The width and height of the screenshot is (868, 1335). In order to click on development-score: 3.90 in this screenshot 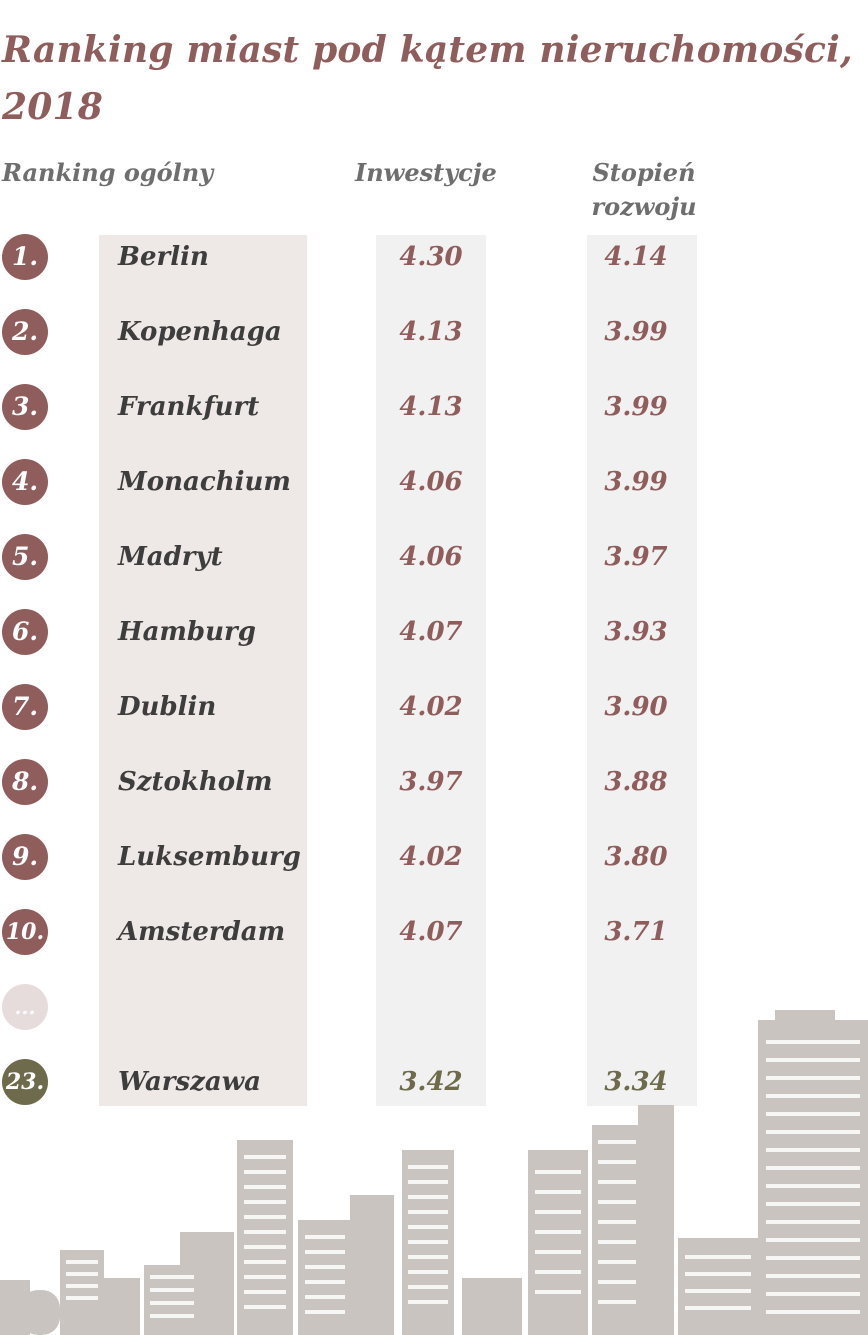, I will do `click(636, 707)`.